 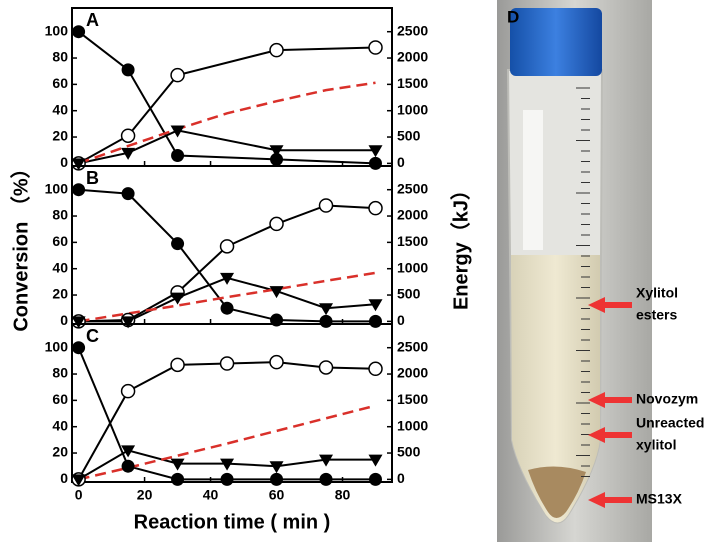 What do you see at coordinates (513, 16) in the screenshot?
I see `panel-label: D` at bounding box center [513, 16].